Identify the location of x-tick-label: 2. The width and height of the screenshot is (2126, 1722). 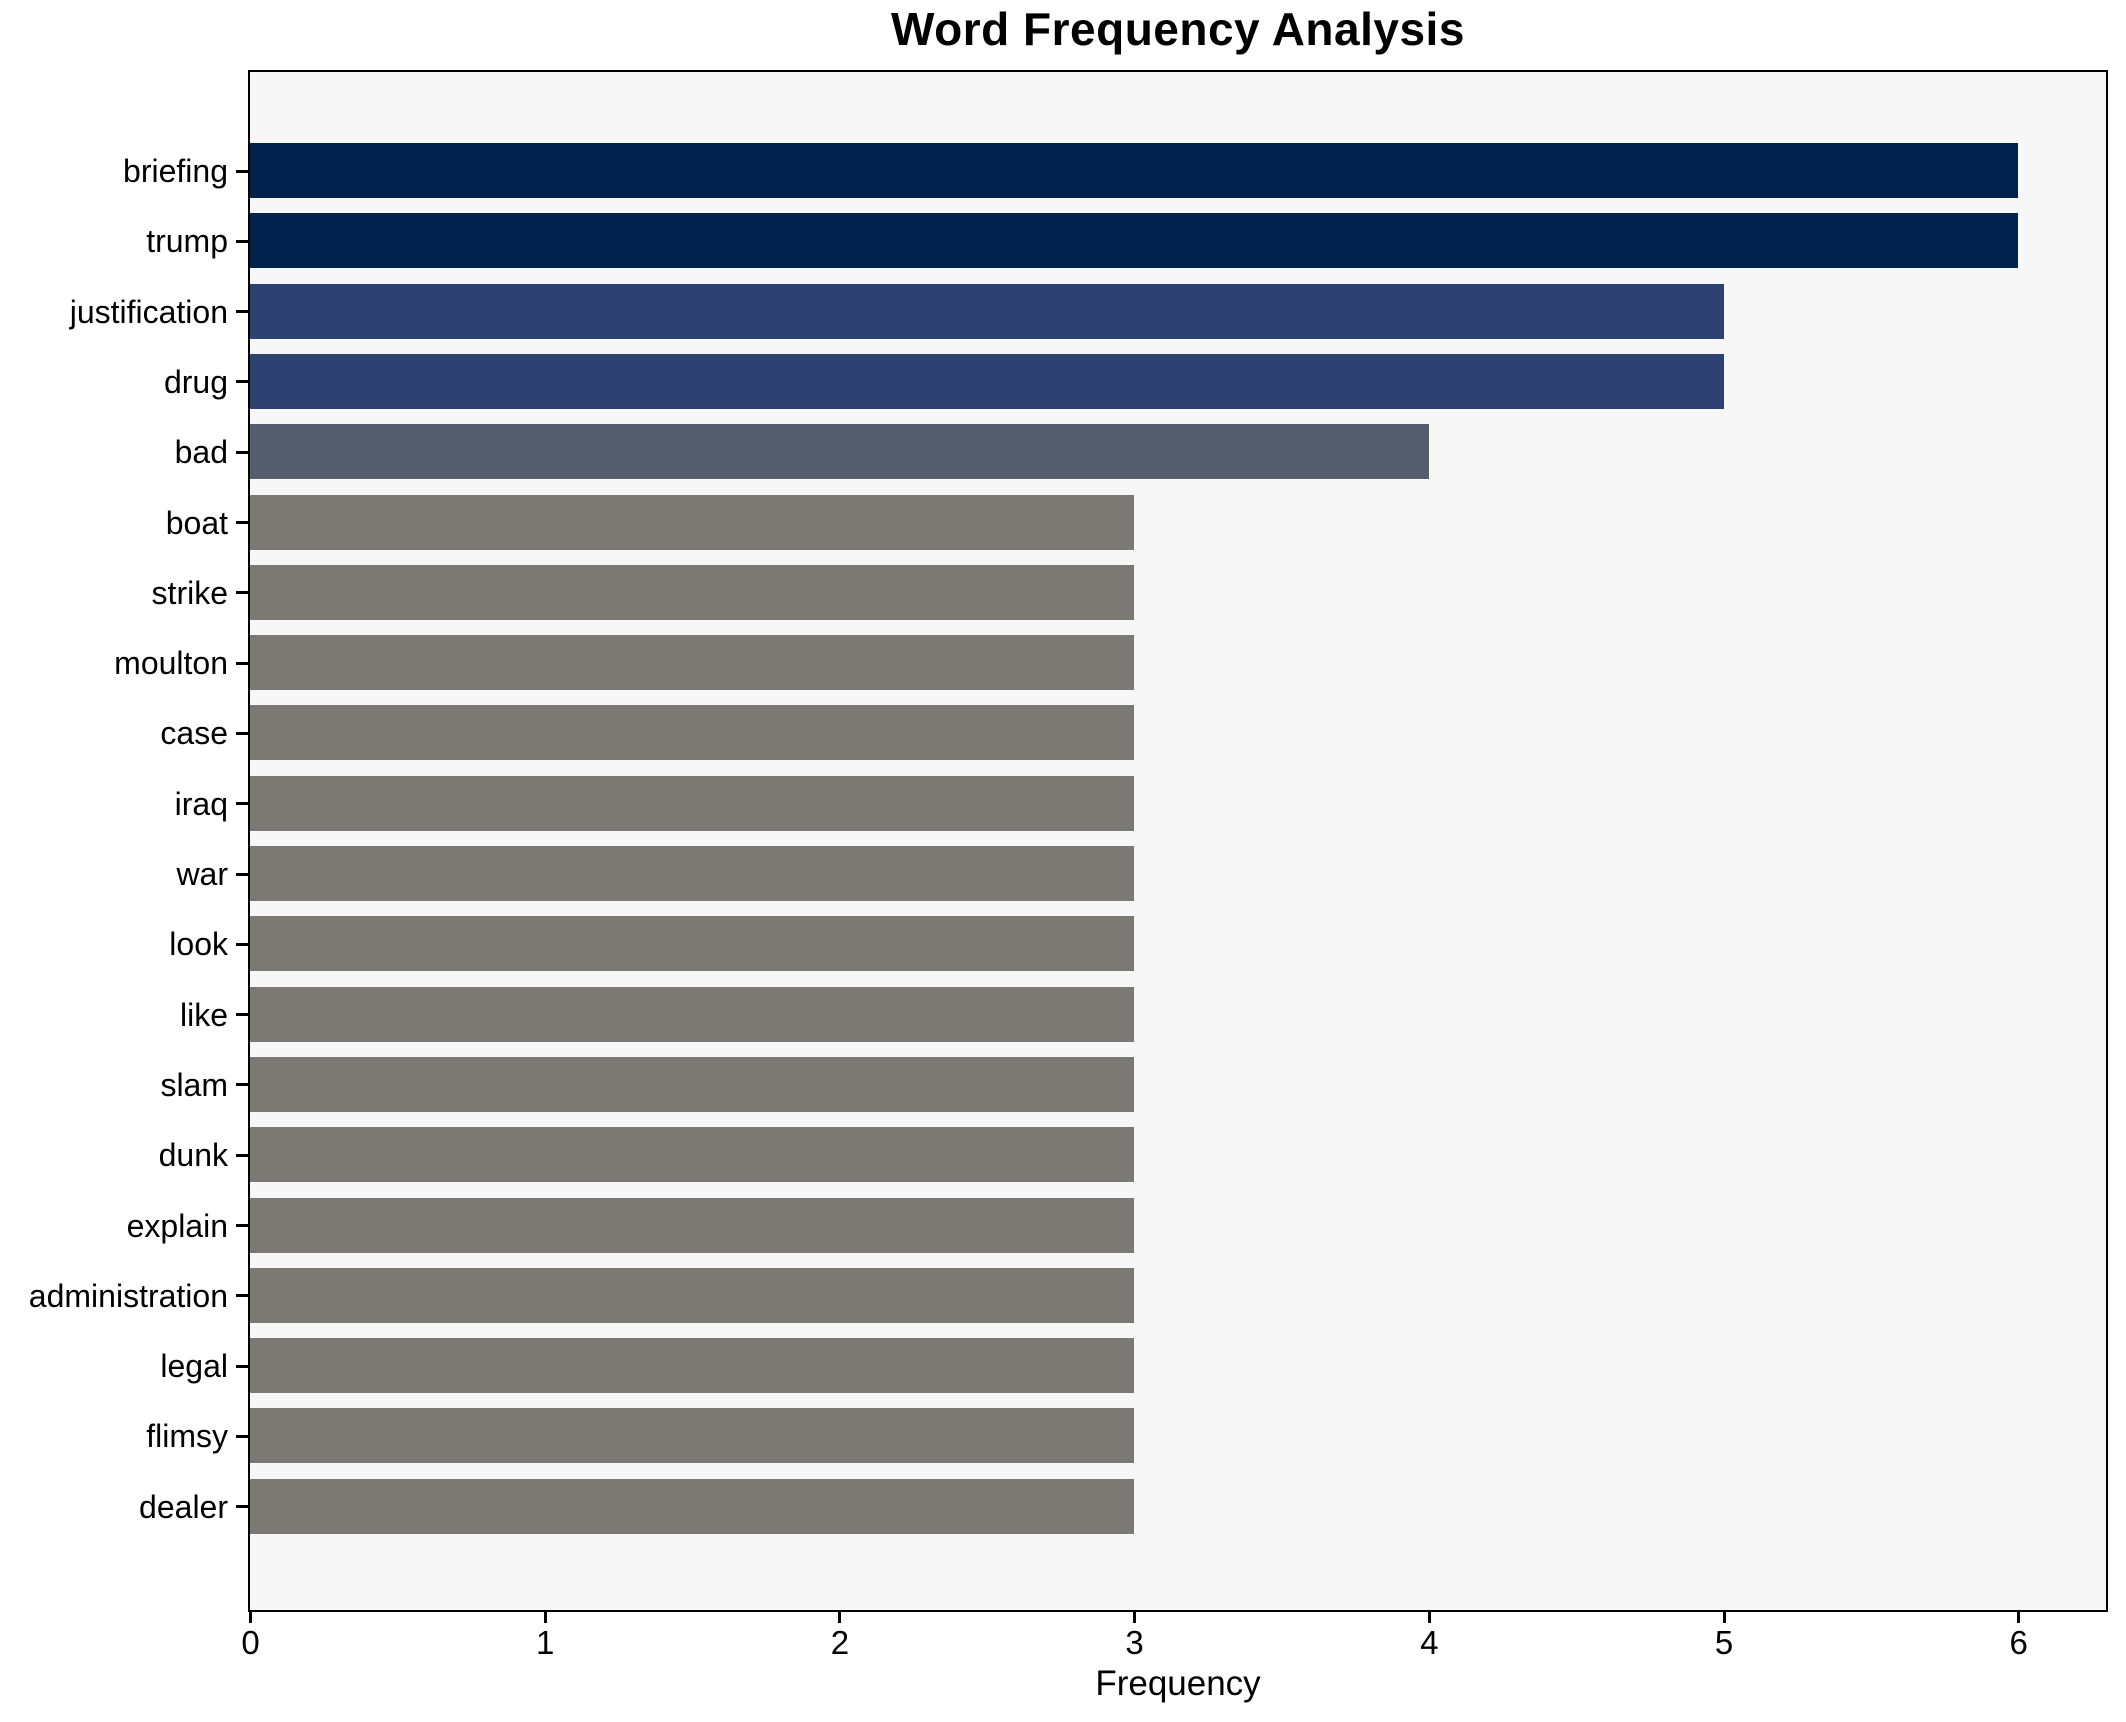
(840, 1642).